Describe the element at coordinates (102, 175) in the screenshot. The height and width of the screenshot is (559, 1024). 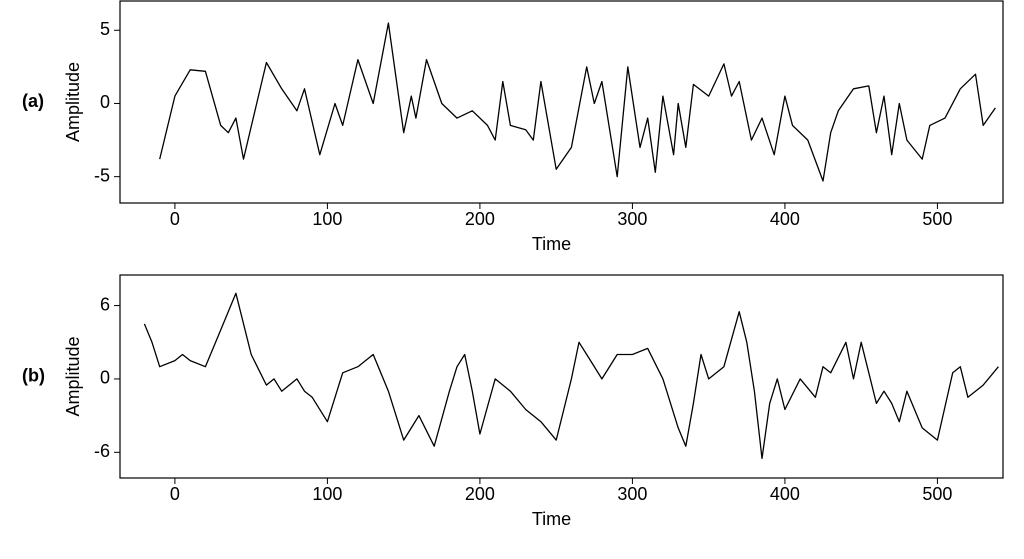
I see `y-tick-label: -5` at that location.